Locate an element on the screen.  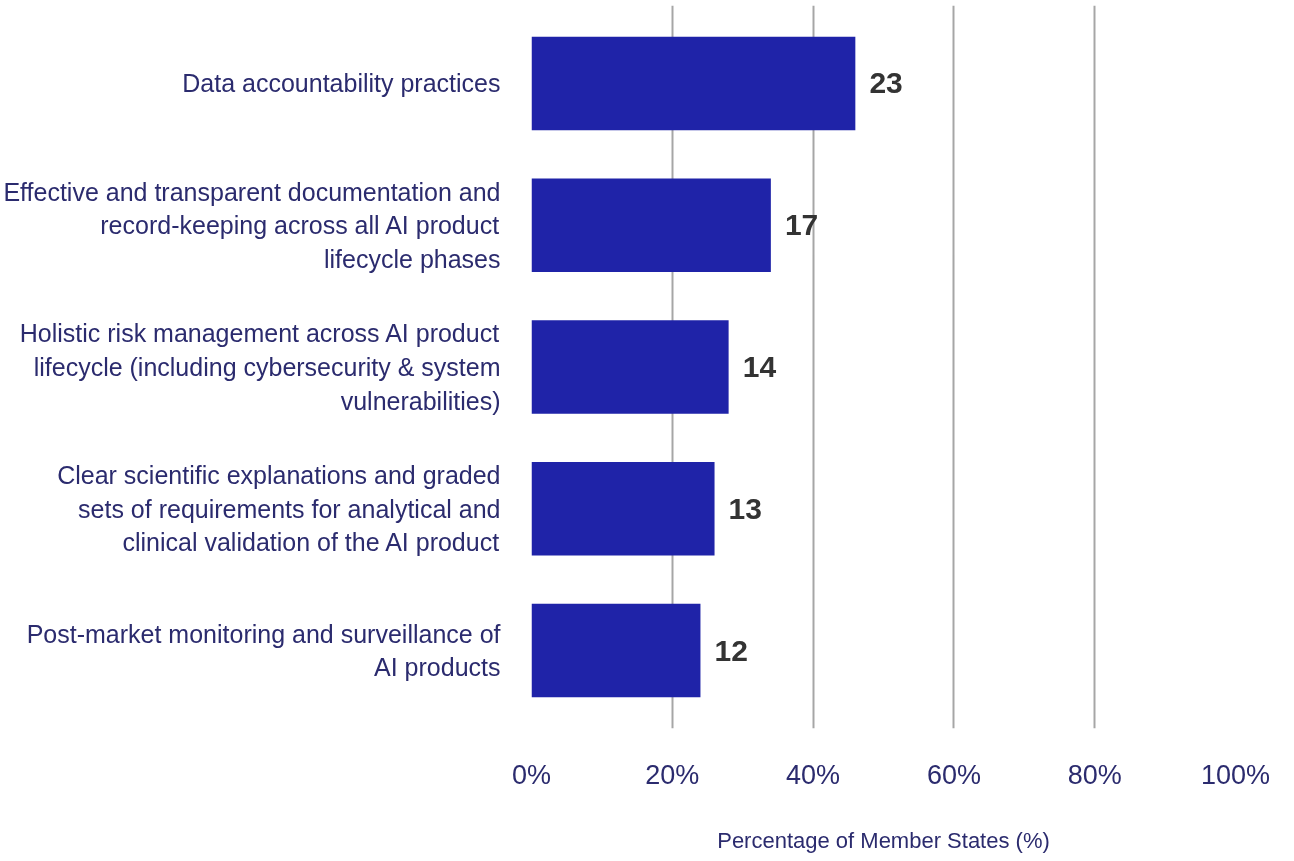
x-tick-label: 100% is located at coordinates (1235, 774).